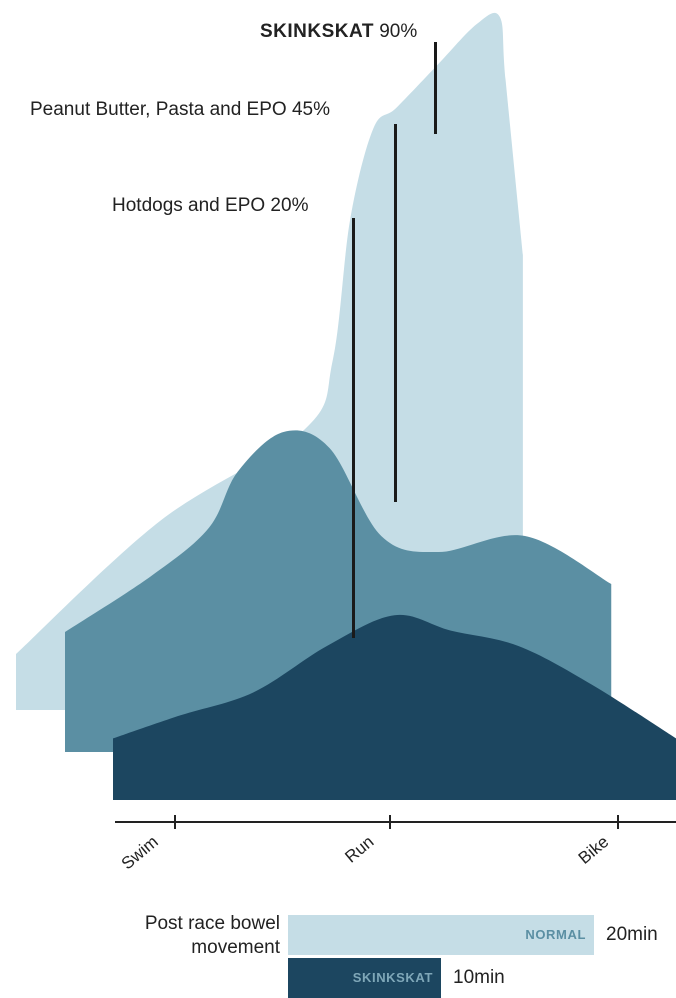 The image size is (676, 998). What do you see at coordinates (632, 934) in the screenshot?
I see `bar-normal-value: 20min` at bounding box center [632, 934].